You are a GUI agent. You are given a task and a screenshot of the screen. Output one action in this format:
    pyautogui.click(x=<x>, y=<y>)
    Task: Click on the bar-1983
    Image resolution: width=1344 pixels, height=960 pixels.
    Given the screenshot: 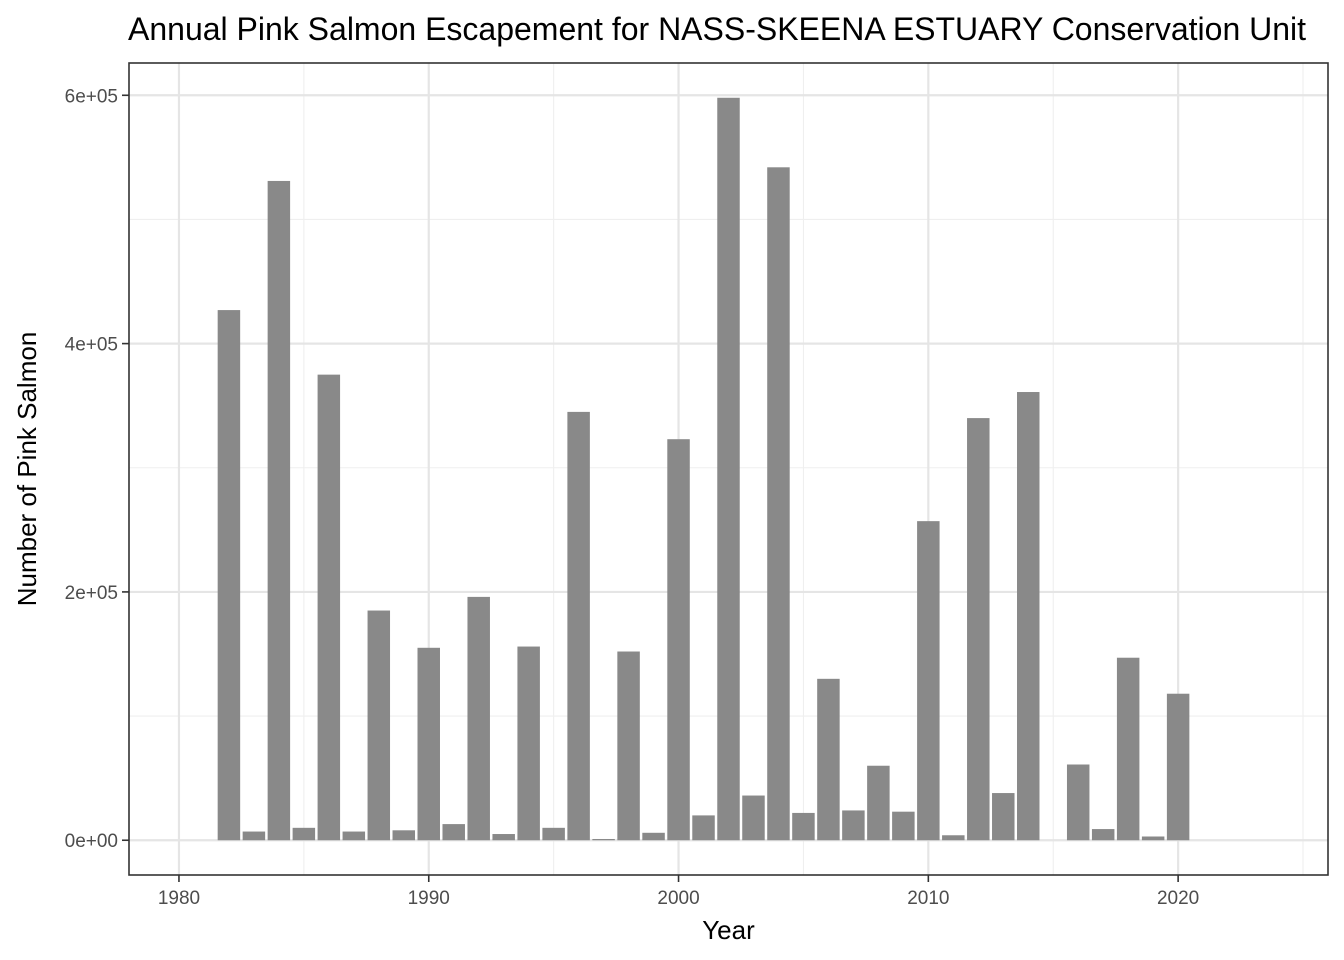 What is the action you would take?
    pyautogui.click(x=254, y=836)
    